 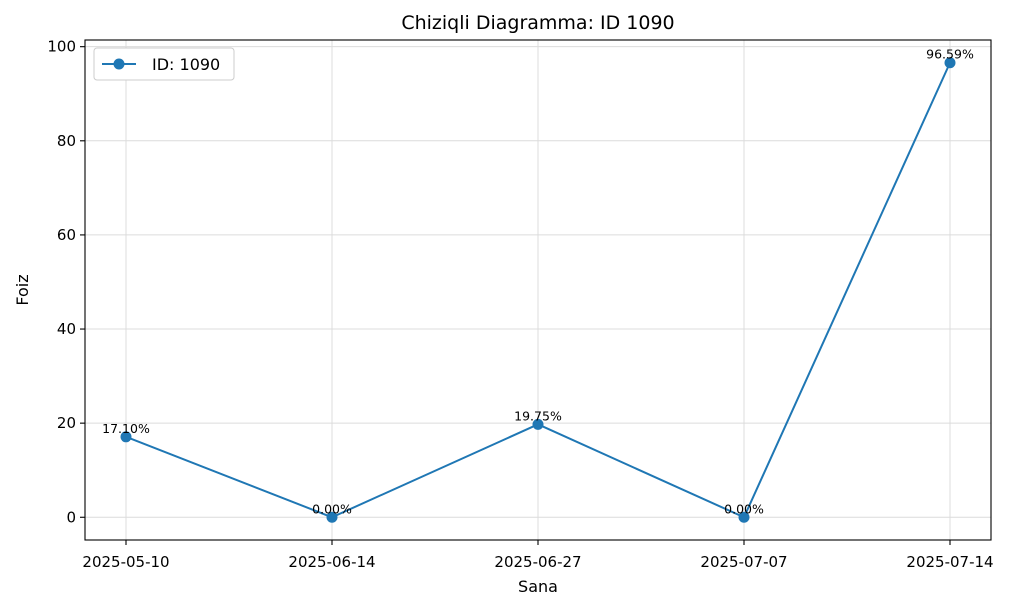 What do you see at coordinates (950, 54) in the screenshot?
I see `data-label: 96.59%` at bounding box center [950, 54].